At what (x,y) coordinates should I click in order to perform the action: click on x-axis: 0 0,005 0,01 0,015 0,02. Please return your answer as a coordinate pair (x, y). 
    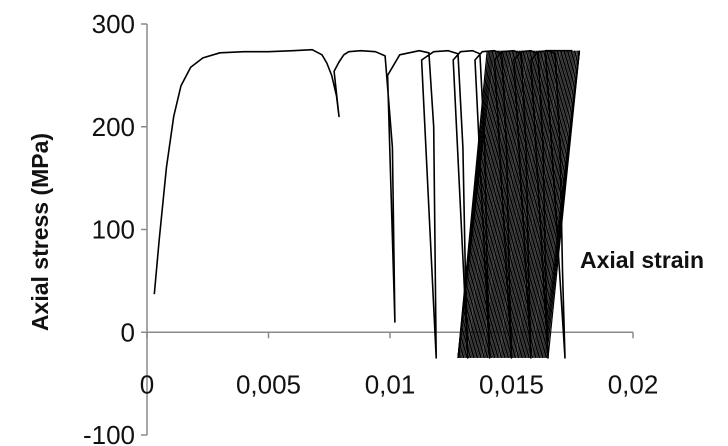
    Looking at the image, I should click on (399, 365).